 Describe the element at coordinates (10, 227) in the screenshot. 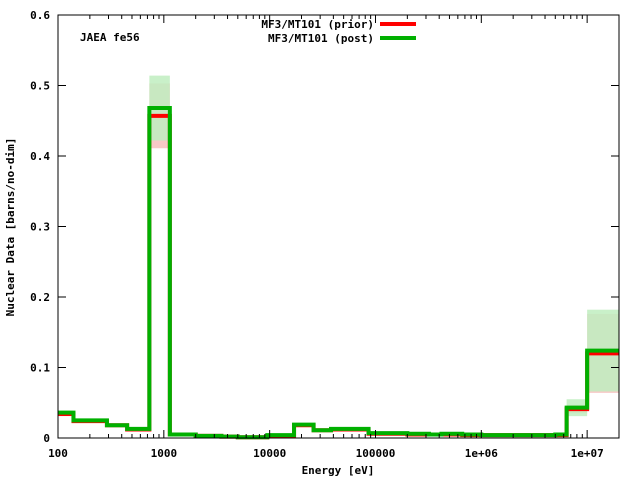

I see `y-axis-label: Nuclear Data [barns/no-dim]` at that location.